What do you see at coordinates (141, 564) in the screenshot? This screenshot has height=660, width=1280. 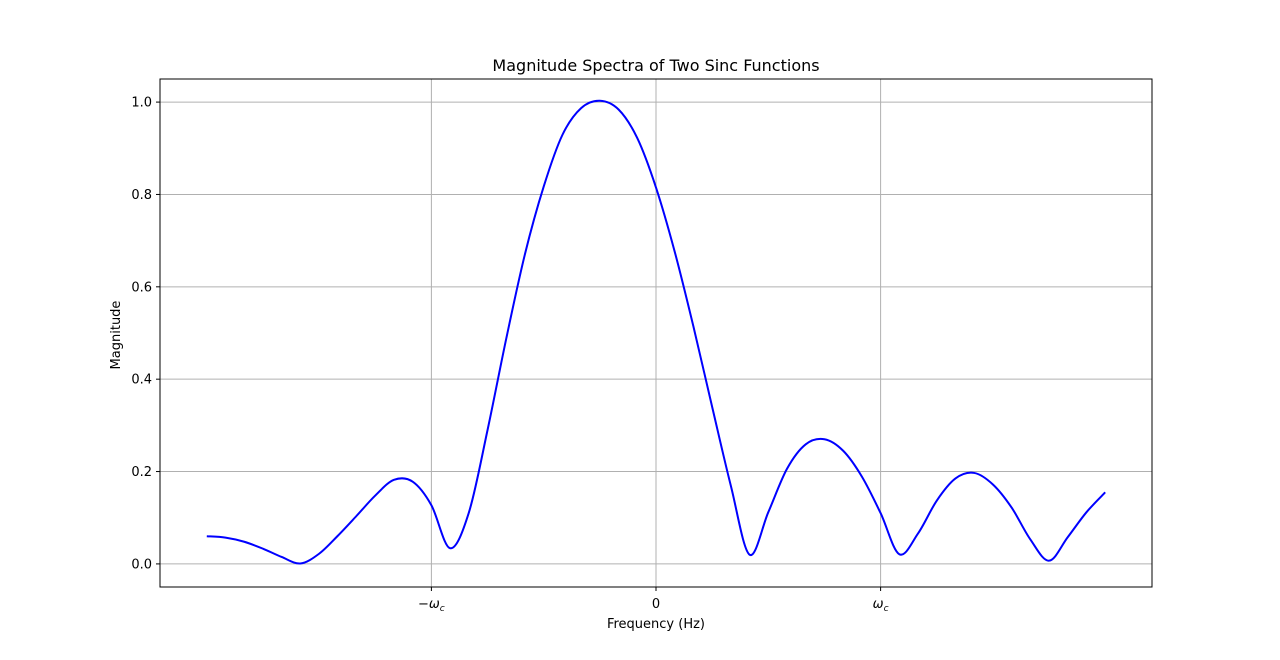 I see `y-tick-label: 0.0` at bounding box center [141, 564].